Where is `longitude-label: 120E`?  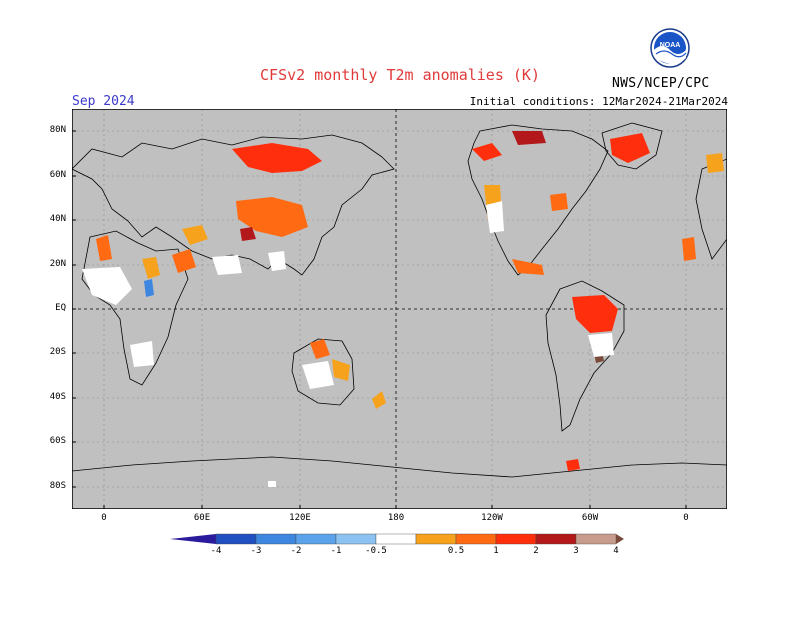
longitude-label: 120E is located at coordinates (300, 518).